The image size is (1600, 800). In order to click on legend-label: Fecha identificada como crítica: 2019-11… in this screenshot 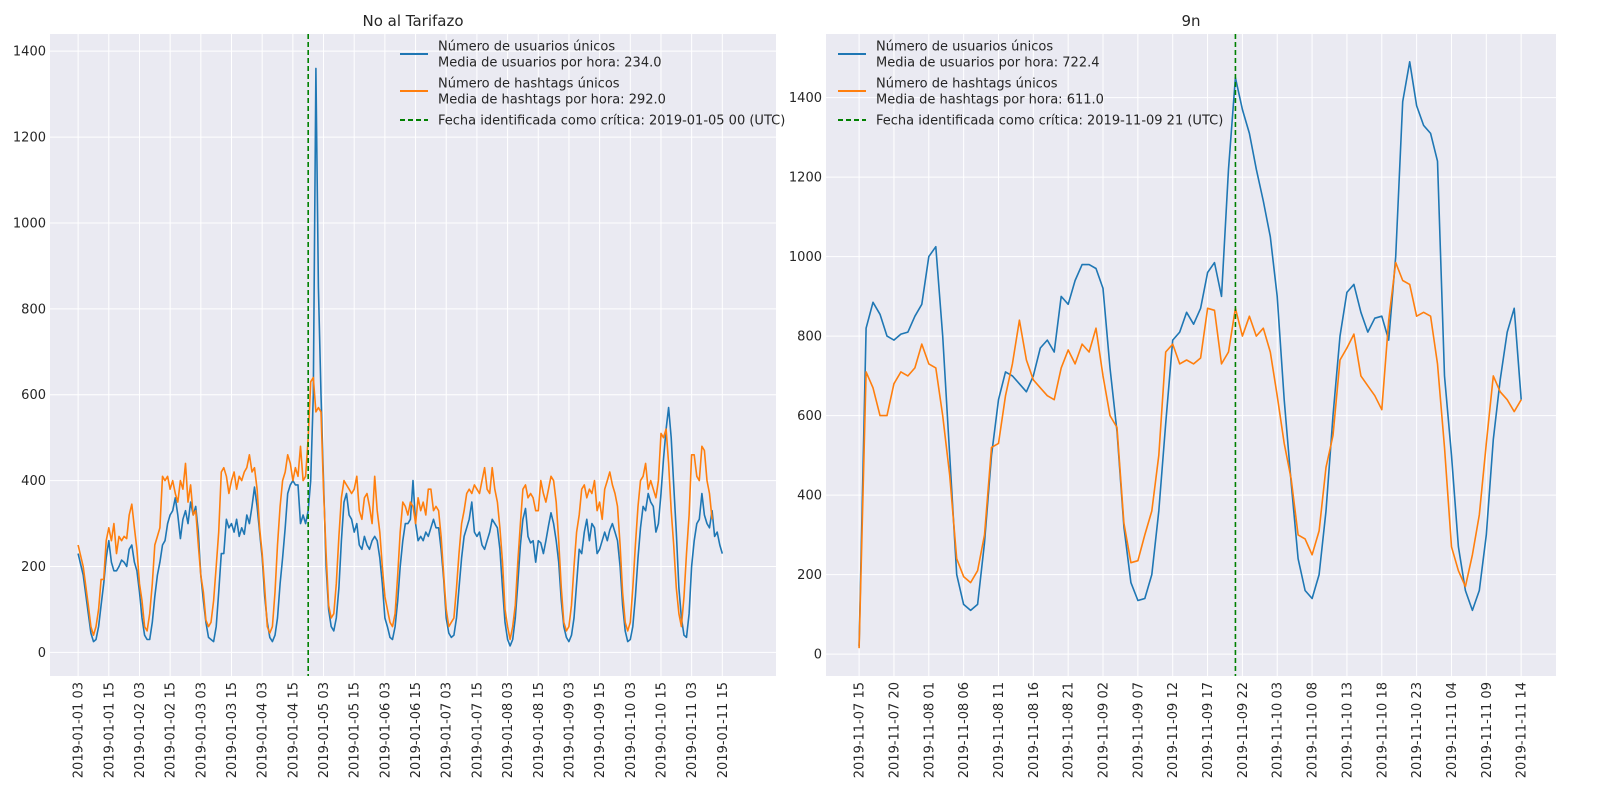, I will do `click(1049, 121)`.